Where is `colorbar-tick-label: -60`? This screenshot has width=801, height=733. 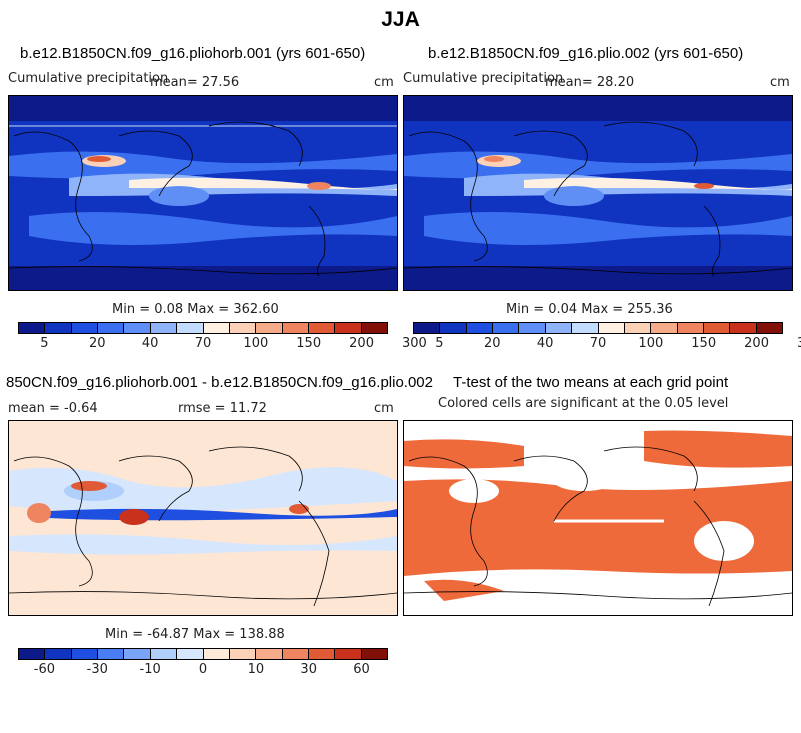 colorbar-tick-label: -60 is located at coordinates (44, 669).